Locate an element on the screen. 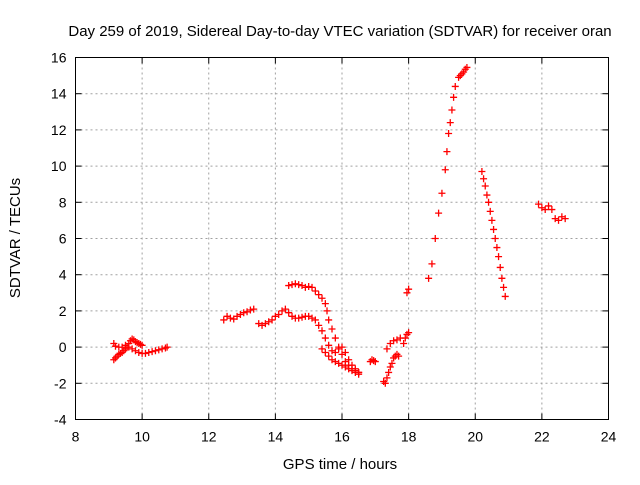 The image size is (640, 485). y-tick-label: 8 is located at coordinates (63, 202).